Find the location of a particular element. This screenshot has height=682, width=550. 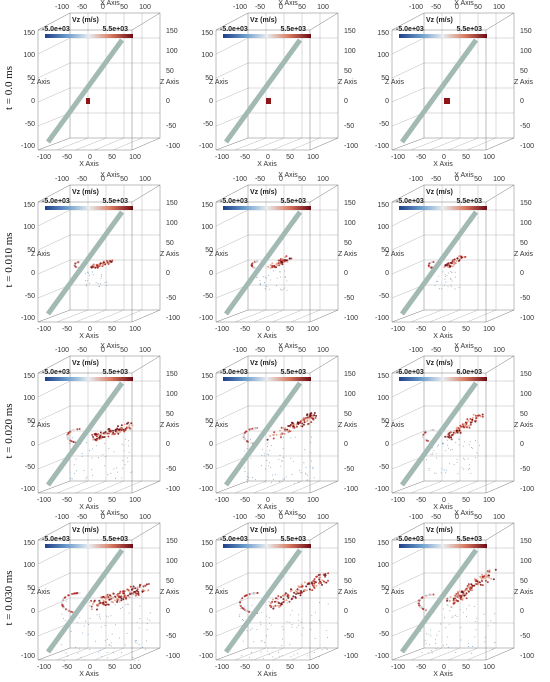

row-time-label: t = 0.030 ms is located at coordinates (9, 597).